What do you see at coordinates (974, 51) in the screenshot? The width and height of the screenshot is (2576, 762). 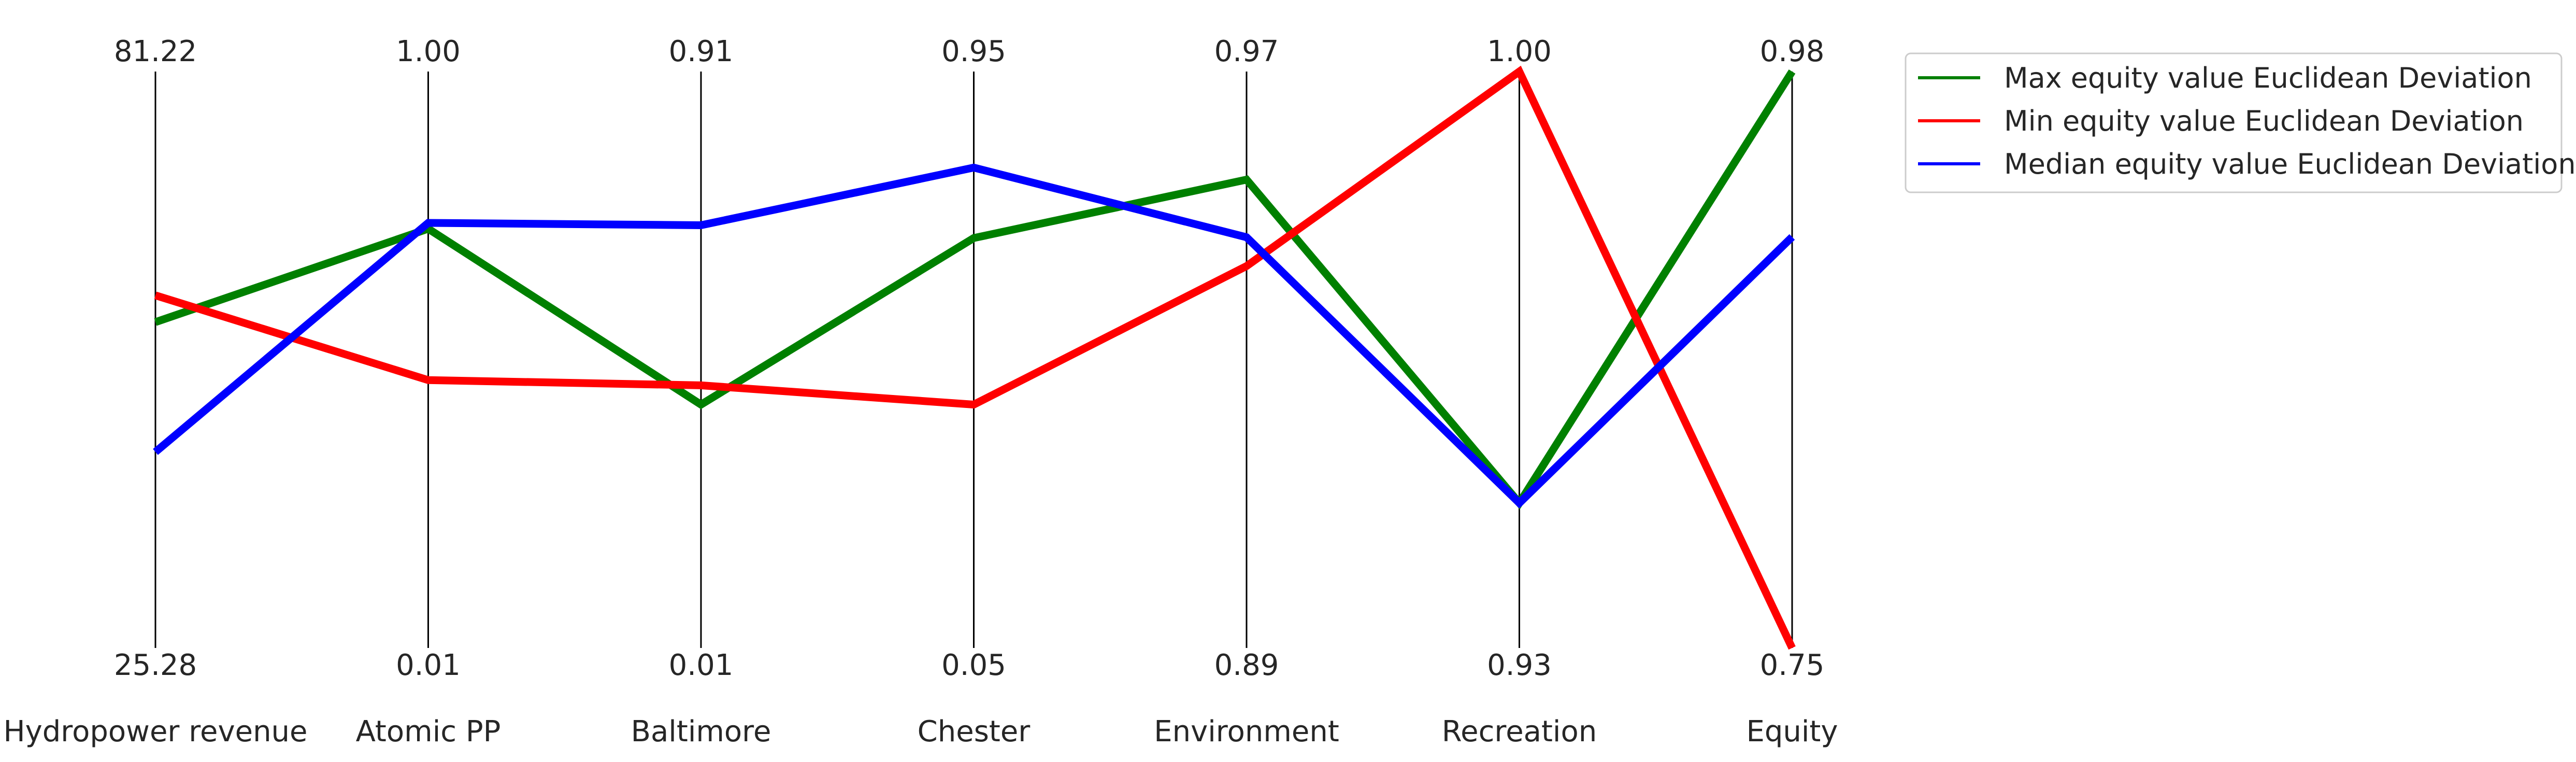 I see `axis-max-tick-label: 0.95` at bounding box center [974, 51].